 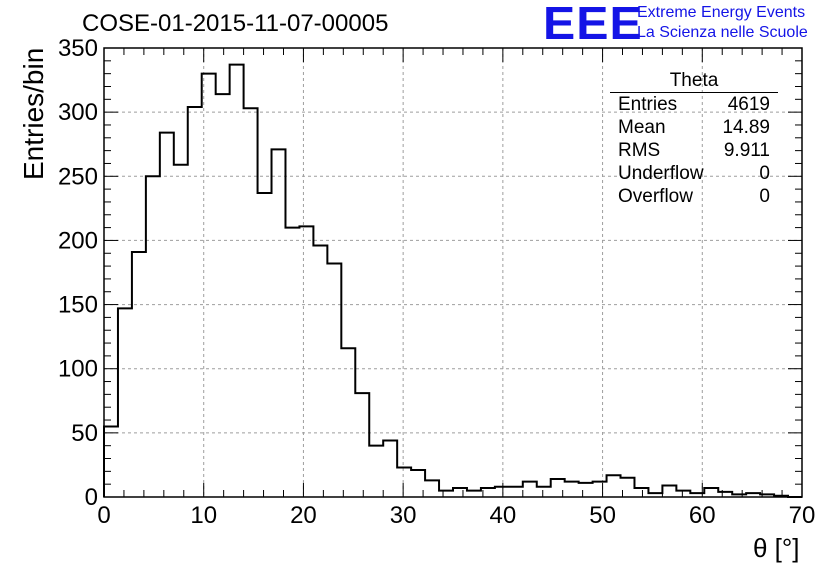 I want to click on x-axis-label: θ [°], so click(x=776, y=548).